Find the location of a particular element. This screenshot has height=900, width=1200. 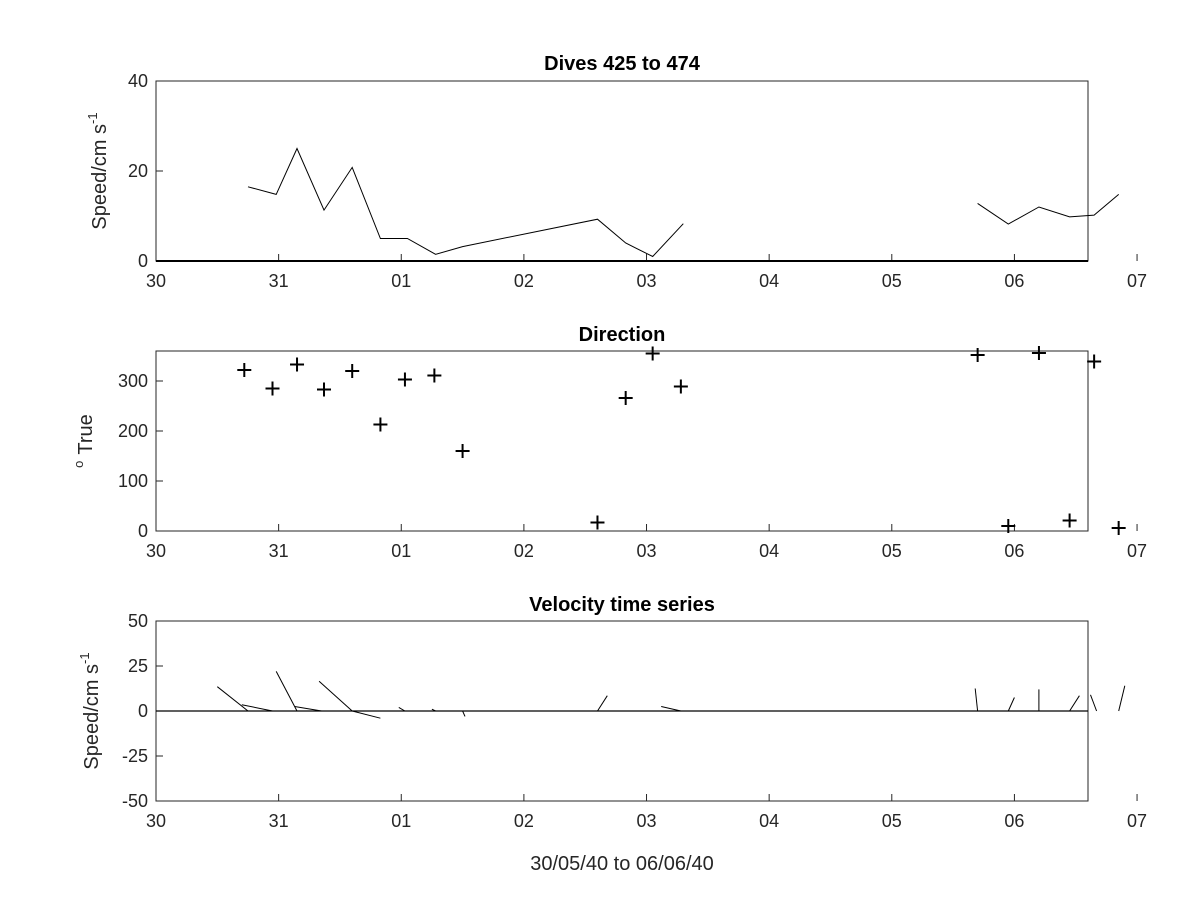

speed-y-axis-label: Speed/cm s-1 is located at coordinates (98, 170).